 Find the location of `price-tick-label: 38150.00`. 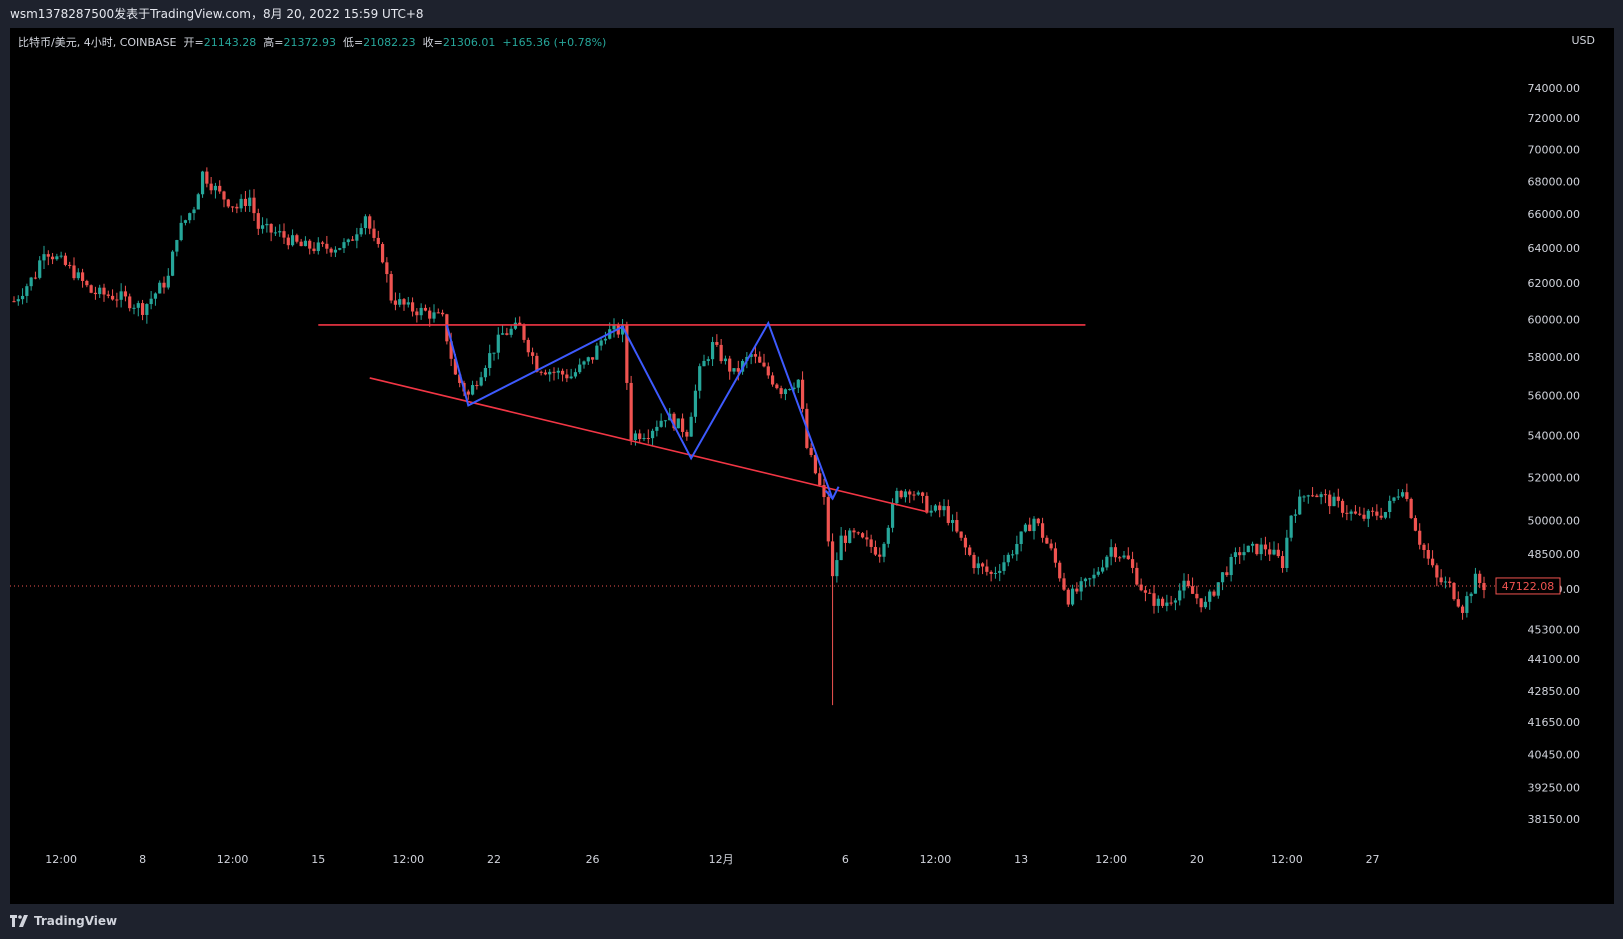

price-tick-label: 38150.00 is located at coordinates (1554, 819).